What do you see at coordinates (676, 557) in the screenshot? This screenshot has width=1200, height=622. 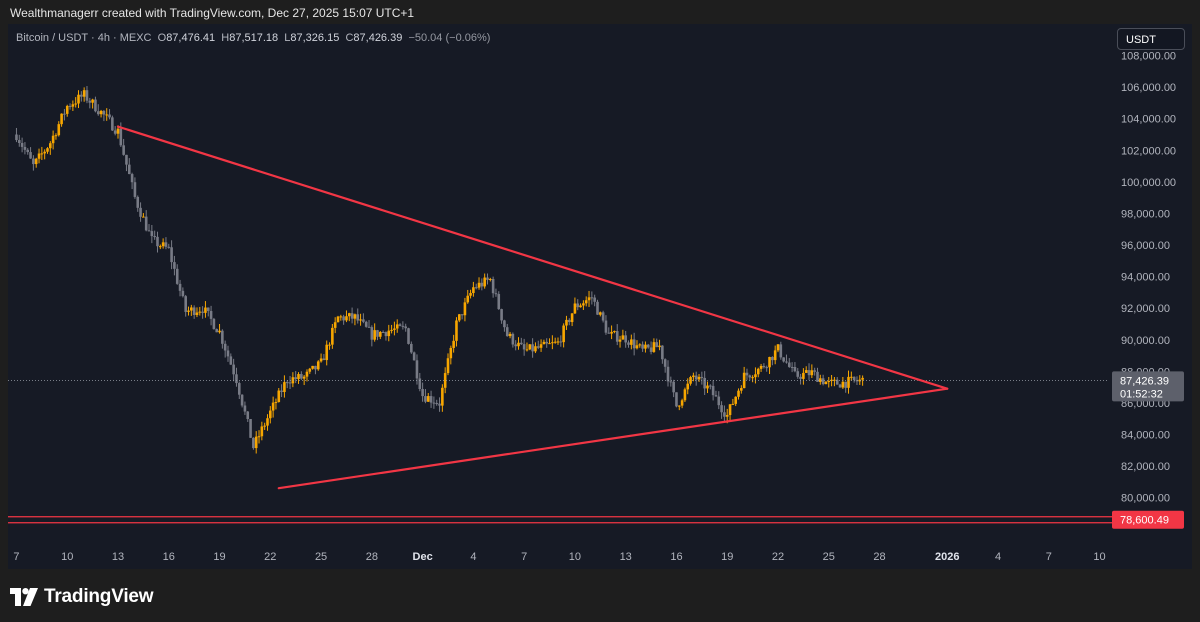 I see `time-tick-label: 16` at bounding box center [676, 557].